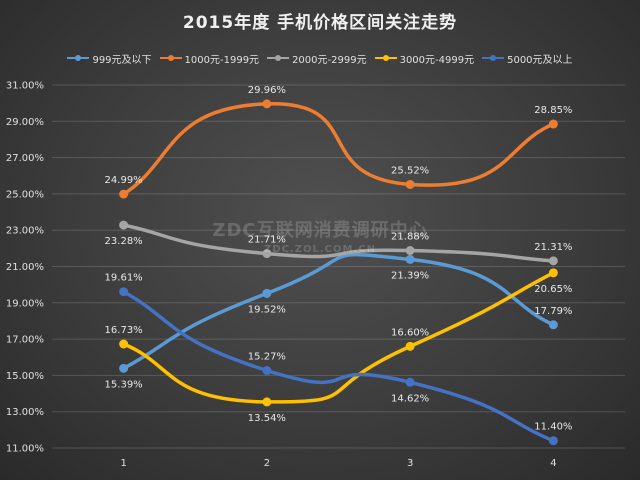 This screenshot has height=480, width=640. What do you see at coordinates (25, 122) in the screenshot?
I see `y-tick-label: 29.00%` at bounding box center [25, 122].